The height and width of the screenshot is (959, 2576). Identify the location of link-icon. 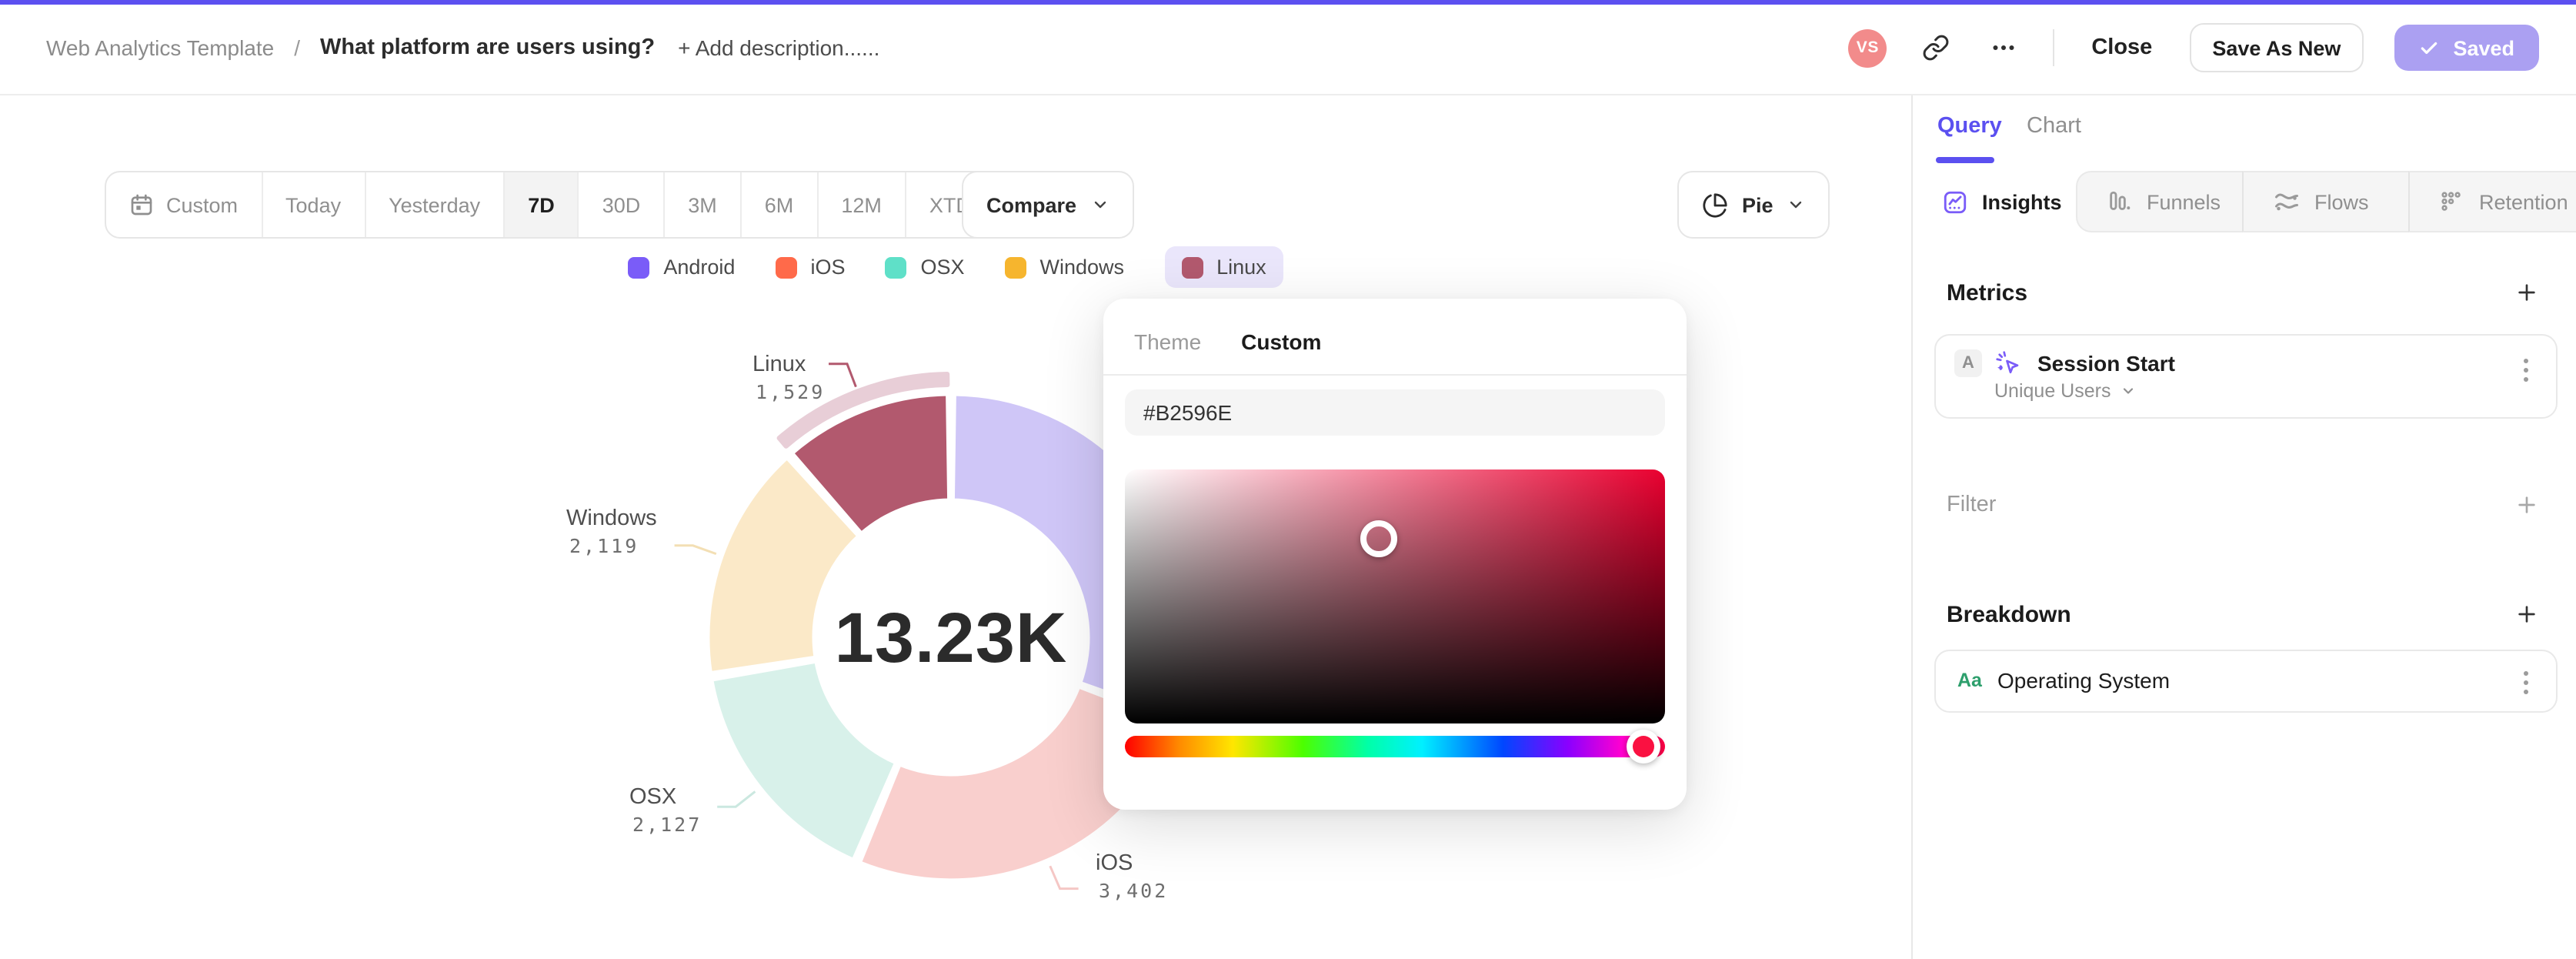
(1936, 48).